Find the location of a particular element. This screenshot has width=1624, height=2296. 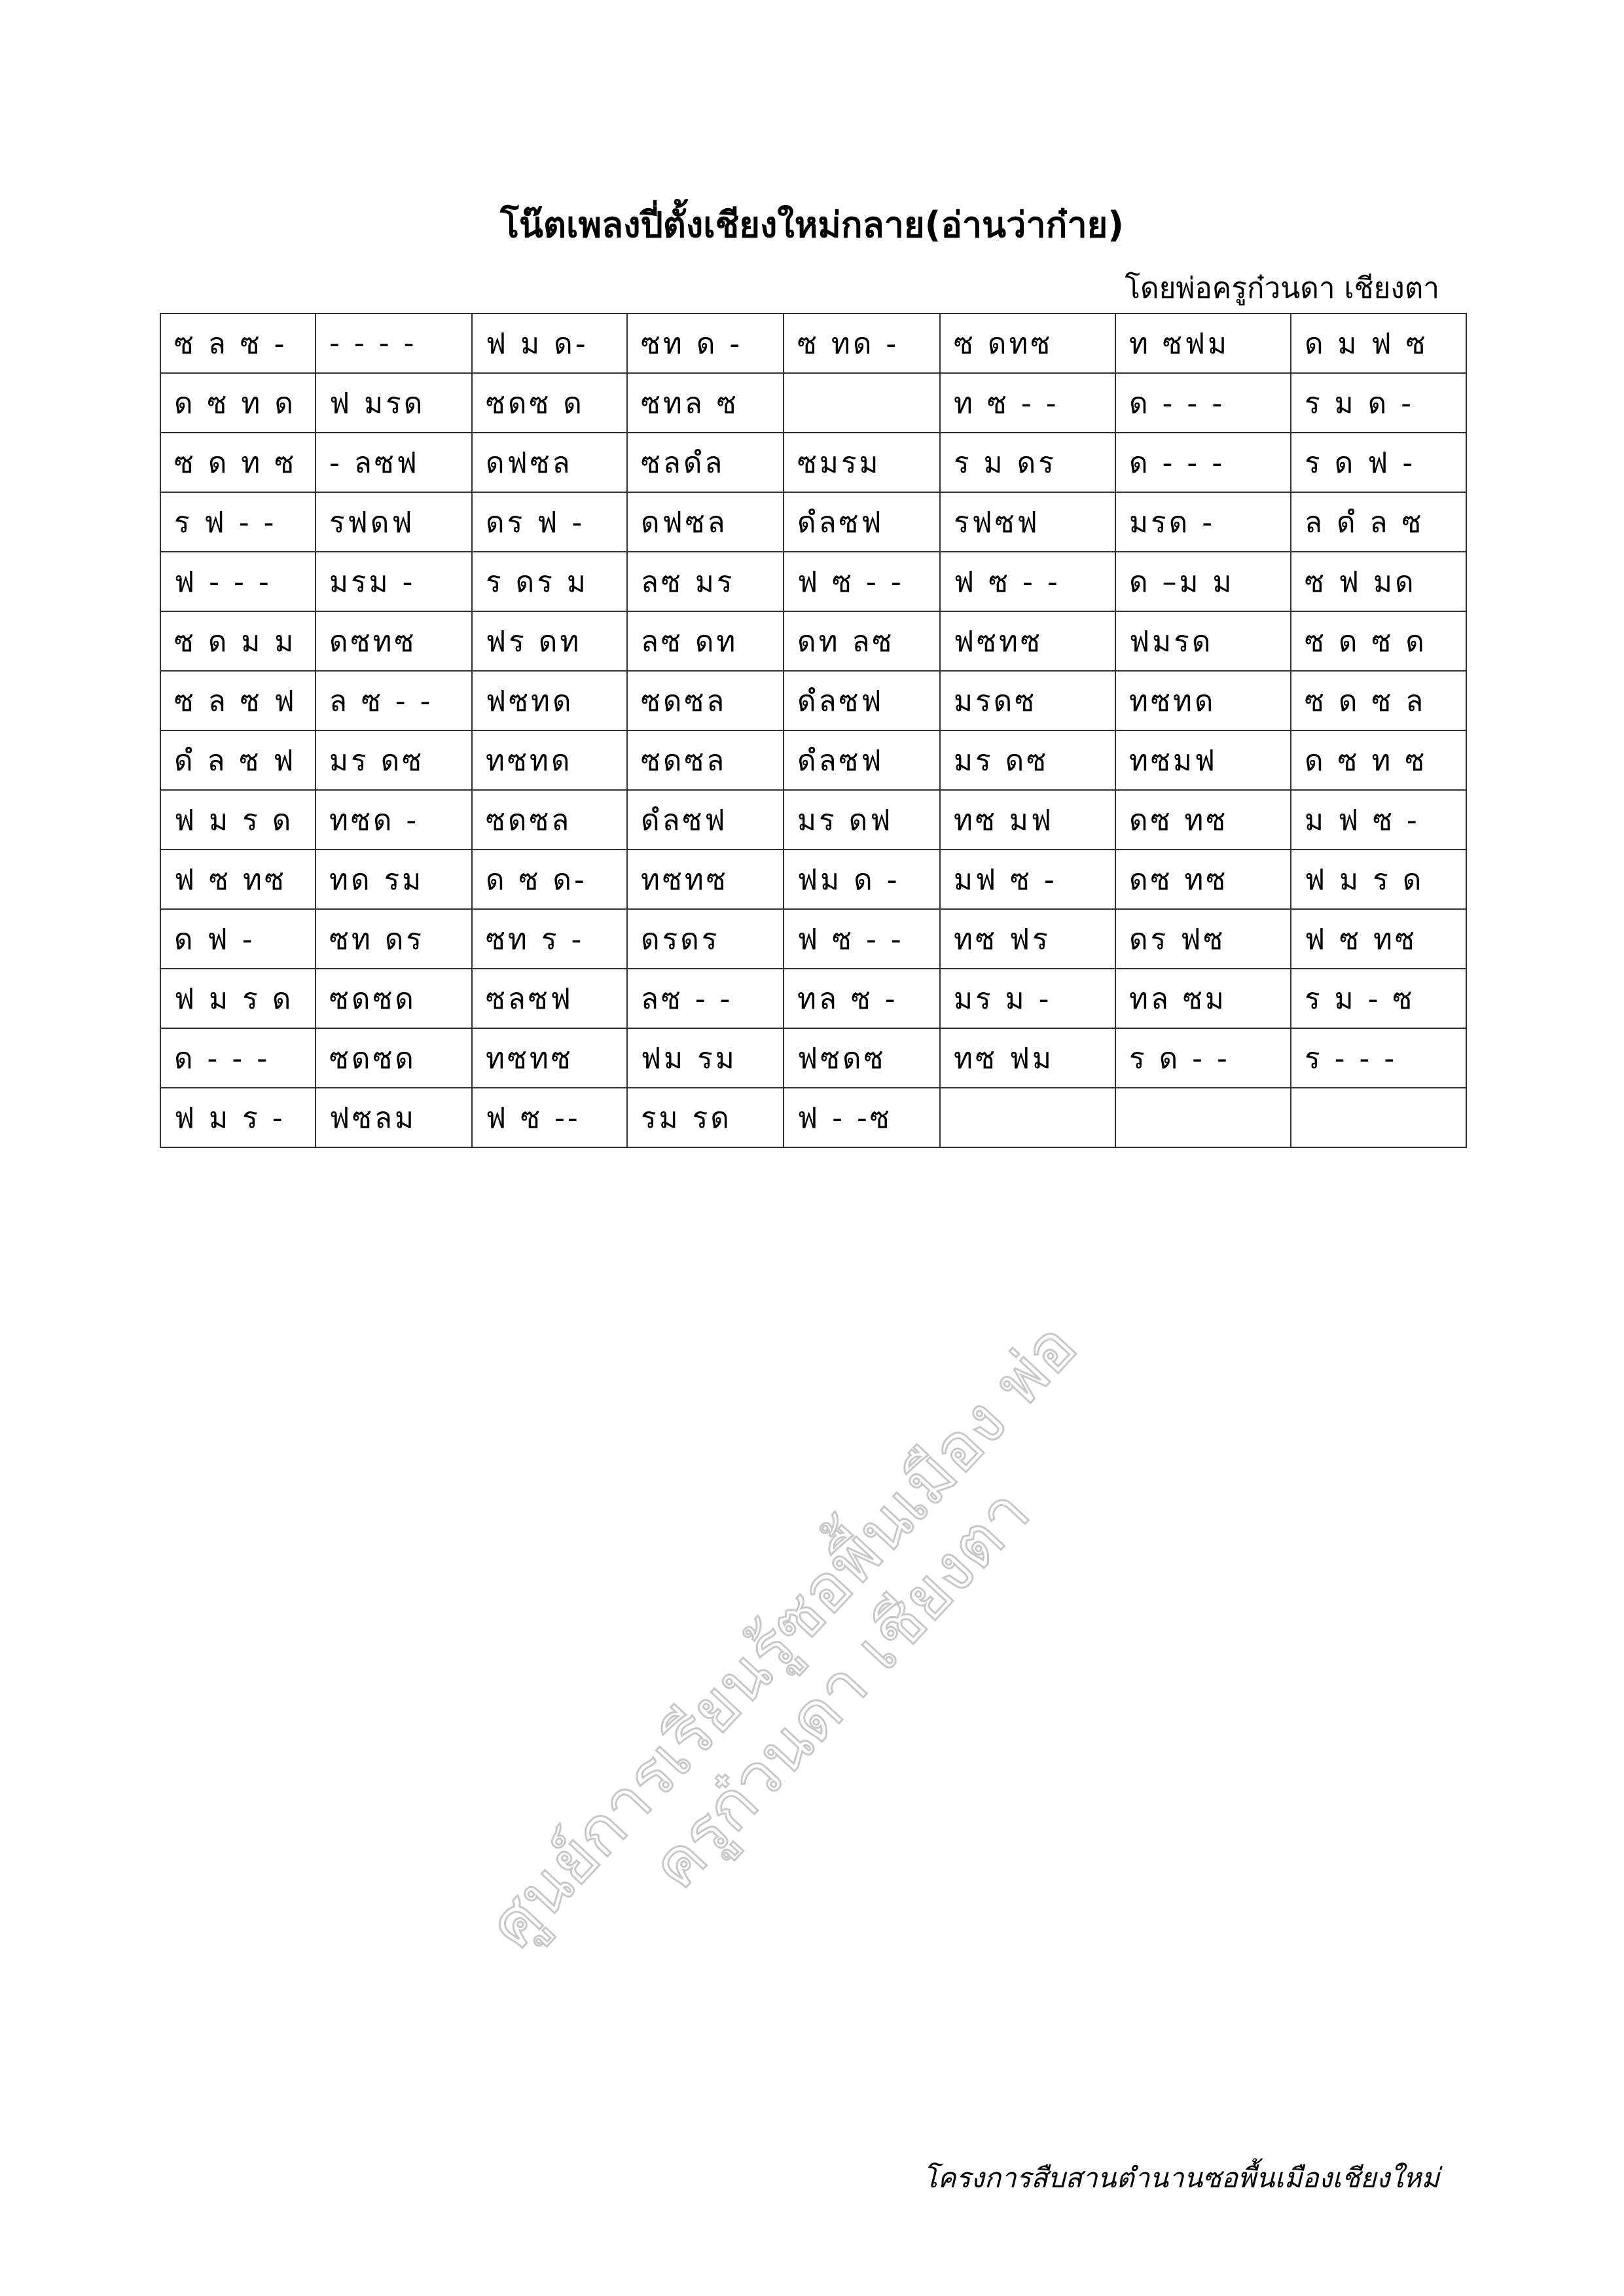

notation-cell: ดํ ล ซ ฟ is located at coordinates (238, 760).